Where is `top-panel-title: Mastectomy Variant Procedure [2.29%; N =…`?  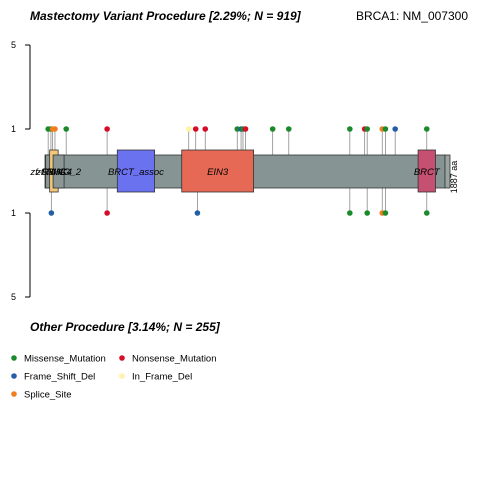
top-panel-title: Mastectomy Variant Procedure [2.29%; N =… is located at coordinates (166, 16).